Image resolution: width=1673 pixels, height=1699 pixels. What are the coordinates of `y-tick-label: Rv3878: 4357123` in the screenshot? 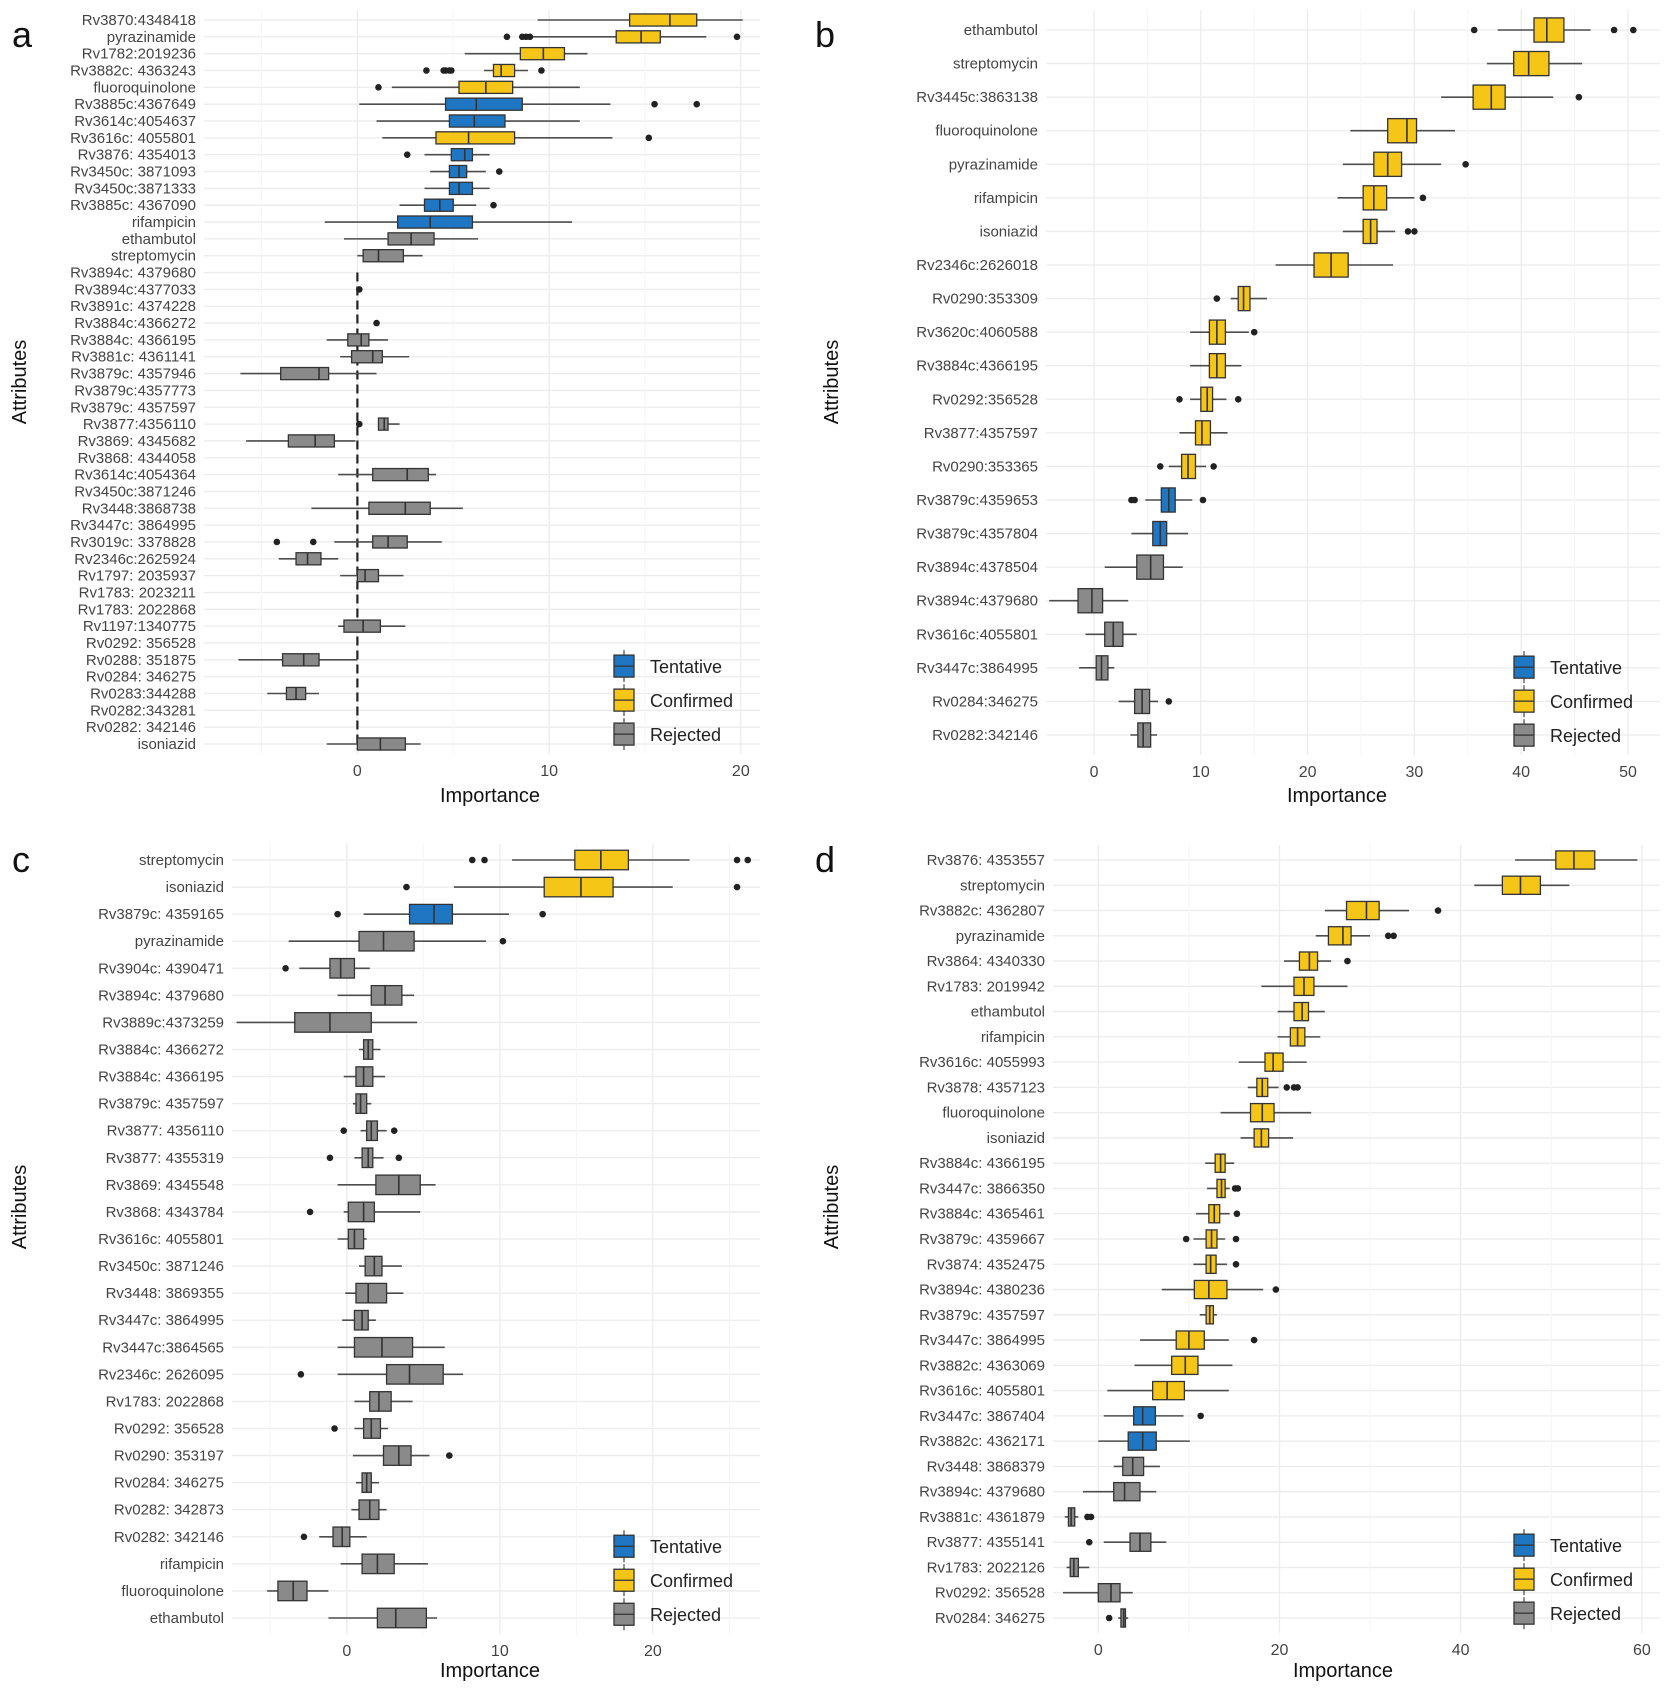 It's located at (986, 1087).